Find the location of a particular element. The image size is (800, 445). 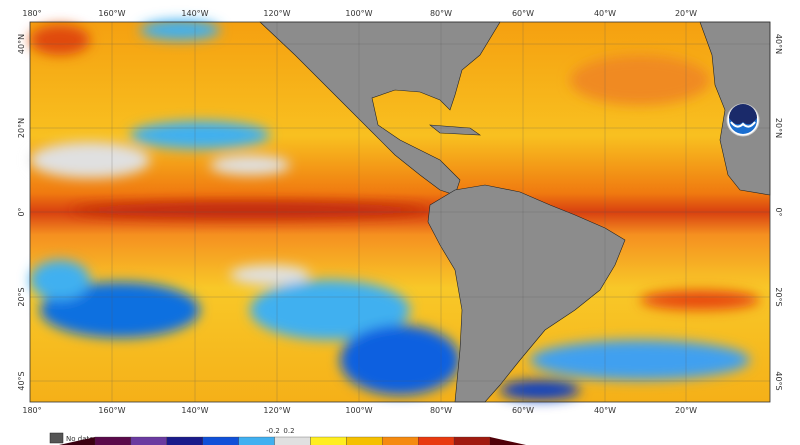

no-data-swatch is located at coordinates (56, 438).